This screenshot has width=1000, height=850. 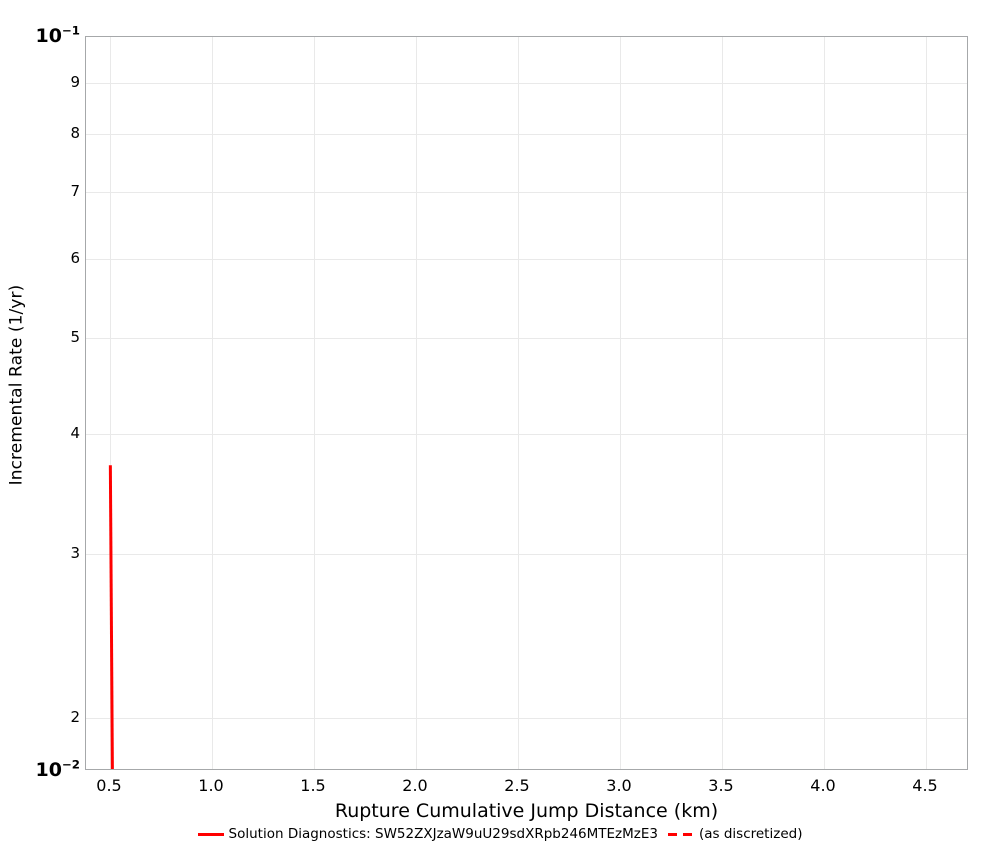 What do you see at coordinates (750, 834) in the screenshot?
I see `legend-label-as-discretized: (as discretized)` at bounding box center [750, 834].